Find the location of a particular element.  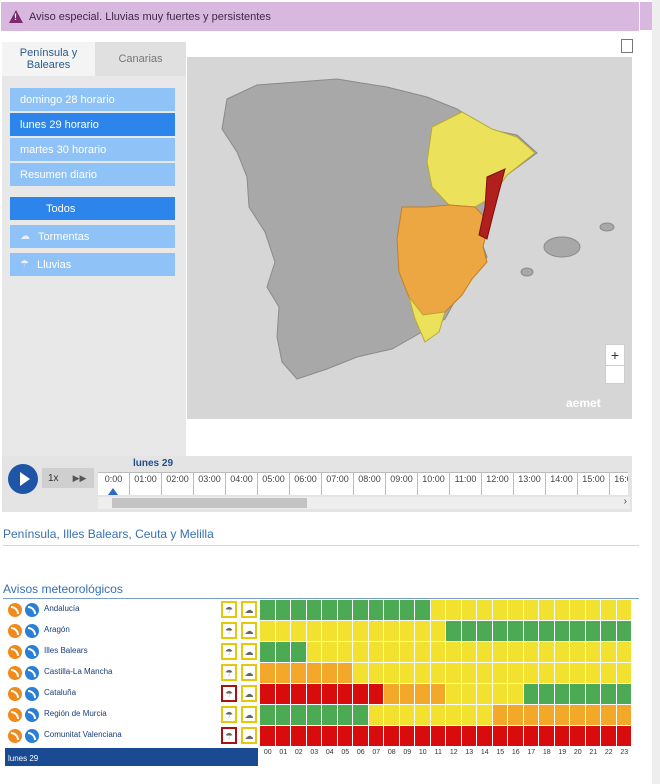

zoom-control: + is located at coordinates (615, 364).